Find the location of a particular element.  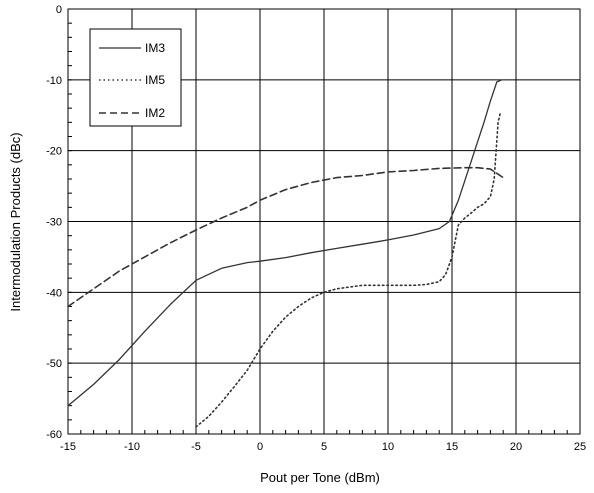

x-tick-label: 0 is located at coordinates (260, 447).